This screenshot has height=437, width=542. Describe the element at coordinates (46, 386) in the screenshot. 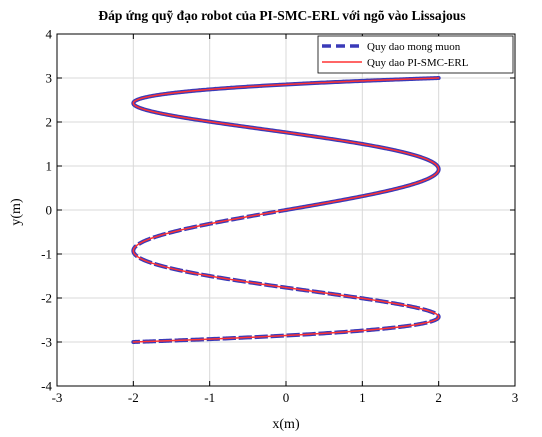

I see `y-tick-label: -4` at that location.